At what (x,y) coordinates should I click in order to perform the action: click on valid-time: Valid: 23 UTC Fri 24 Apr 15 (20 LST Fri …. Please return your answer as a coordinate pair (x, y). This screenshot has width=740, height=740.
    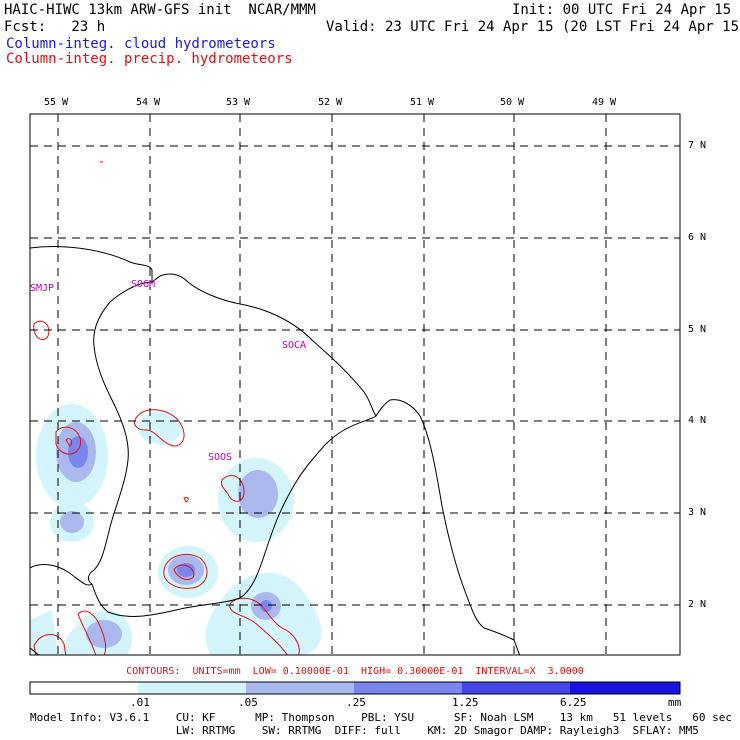
    Looking at the image, I should click on (533, 27).